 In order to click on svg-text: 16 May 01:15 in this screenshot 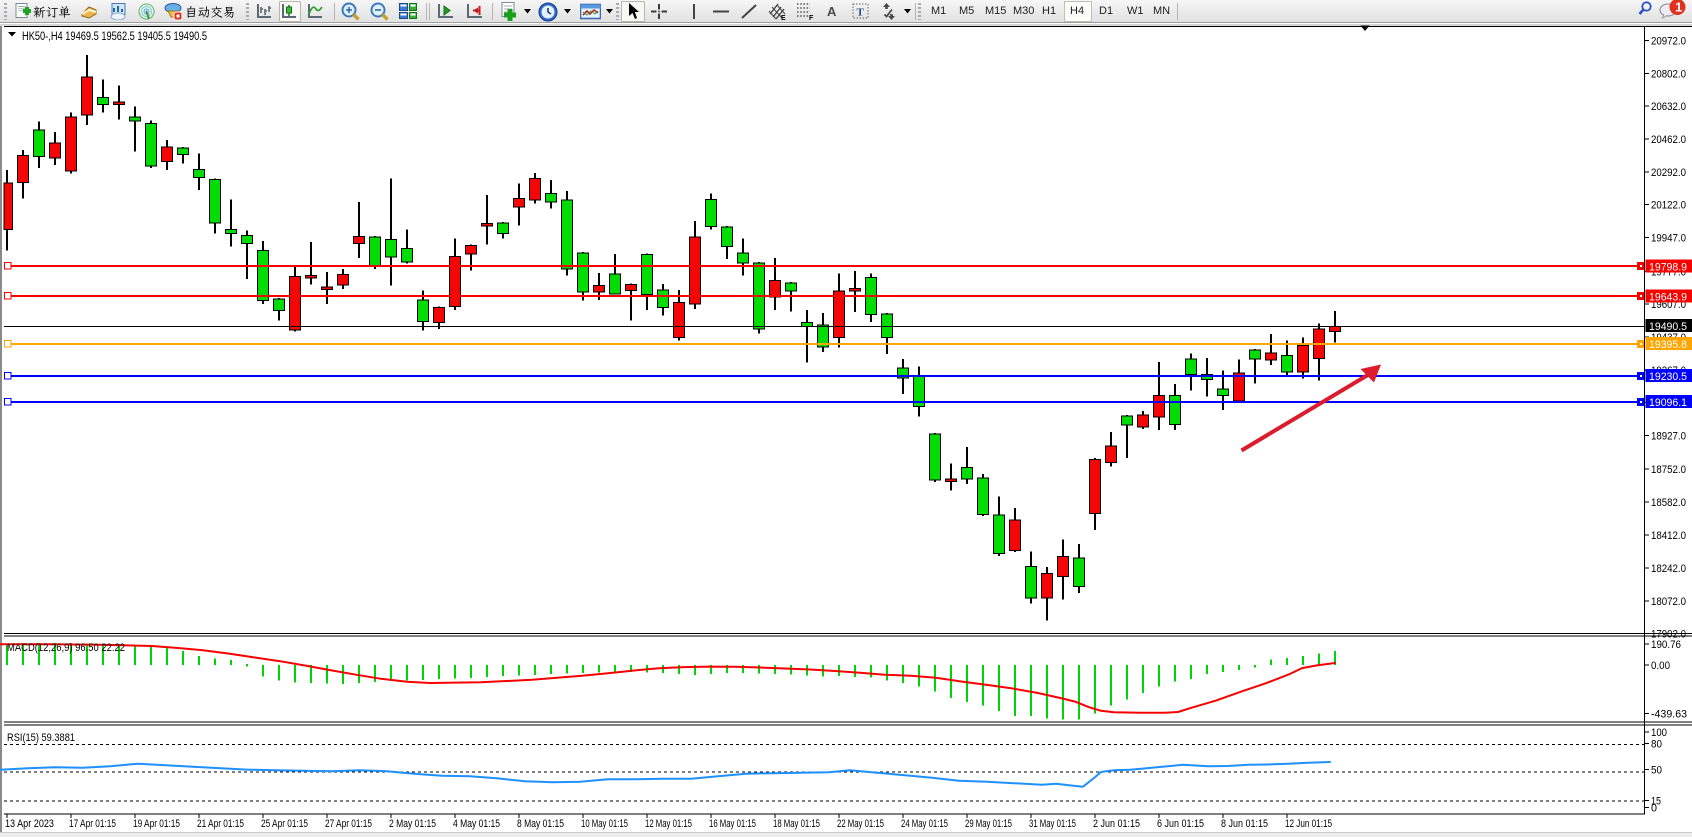, I will do `click(732, 824)`.